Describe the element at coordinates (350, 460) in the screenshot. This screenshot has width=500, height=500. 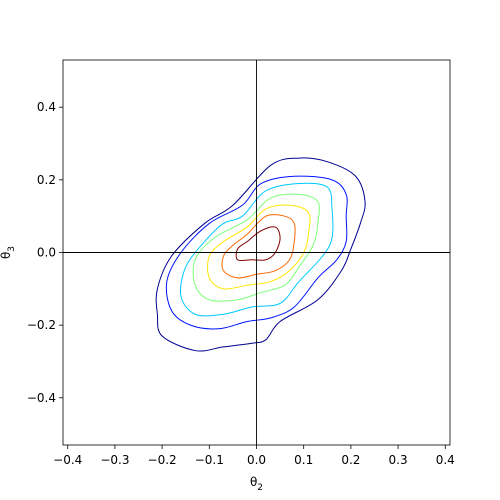
I see `x-tick-label: 0.2` at that location.